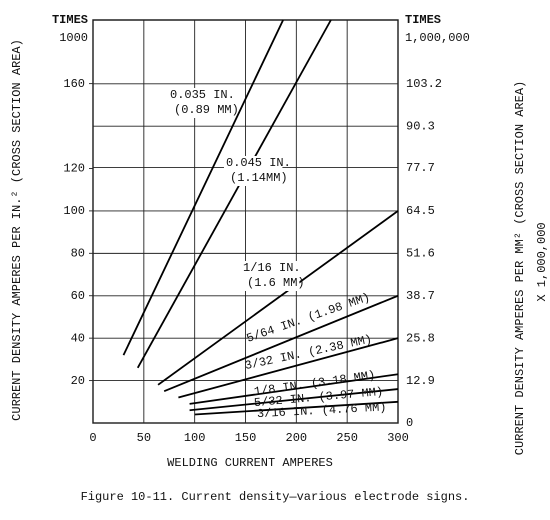 This screenshot has height=520, width=550. What do you see at coordinates (250, 463) in the screenshot?
I see `x-axis-label: WELDING CURRENT AMPERES` at bounding box center [250, 463].